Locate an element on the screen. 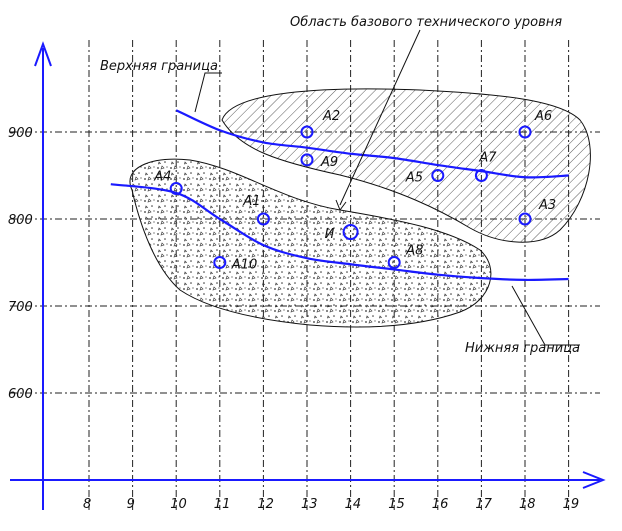 This screenshot has height=531, width=622. point-label: А9 is located at coordinates (329, 162).